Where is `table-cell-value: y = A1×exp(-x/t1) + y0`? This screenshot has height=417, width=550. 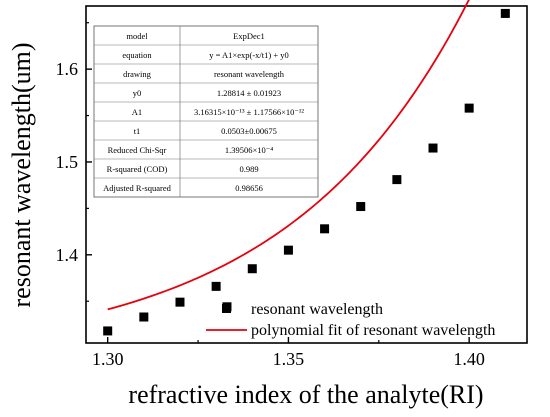
table-cell-value: y = A1×exp(-x/t1) + y0 is located at coordinates (249, 55).